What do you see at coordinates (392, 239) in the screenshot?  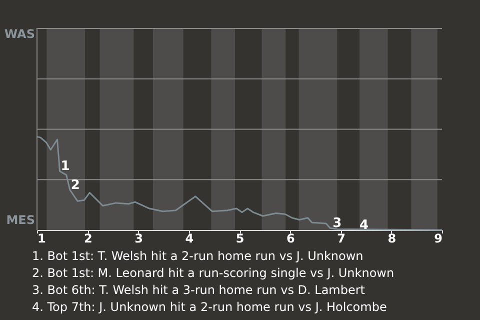 I see `x-tick-label: 8` at bounding box center [392, 239].